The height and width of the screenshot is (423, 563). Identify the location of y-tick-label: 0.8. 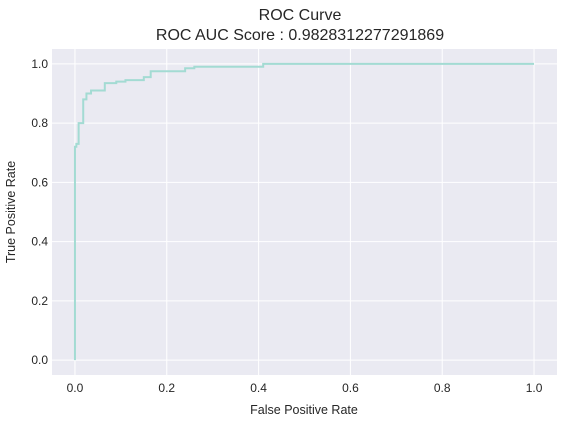
(39, 123).